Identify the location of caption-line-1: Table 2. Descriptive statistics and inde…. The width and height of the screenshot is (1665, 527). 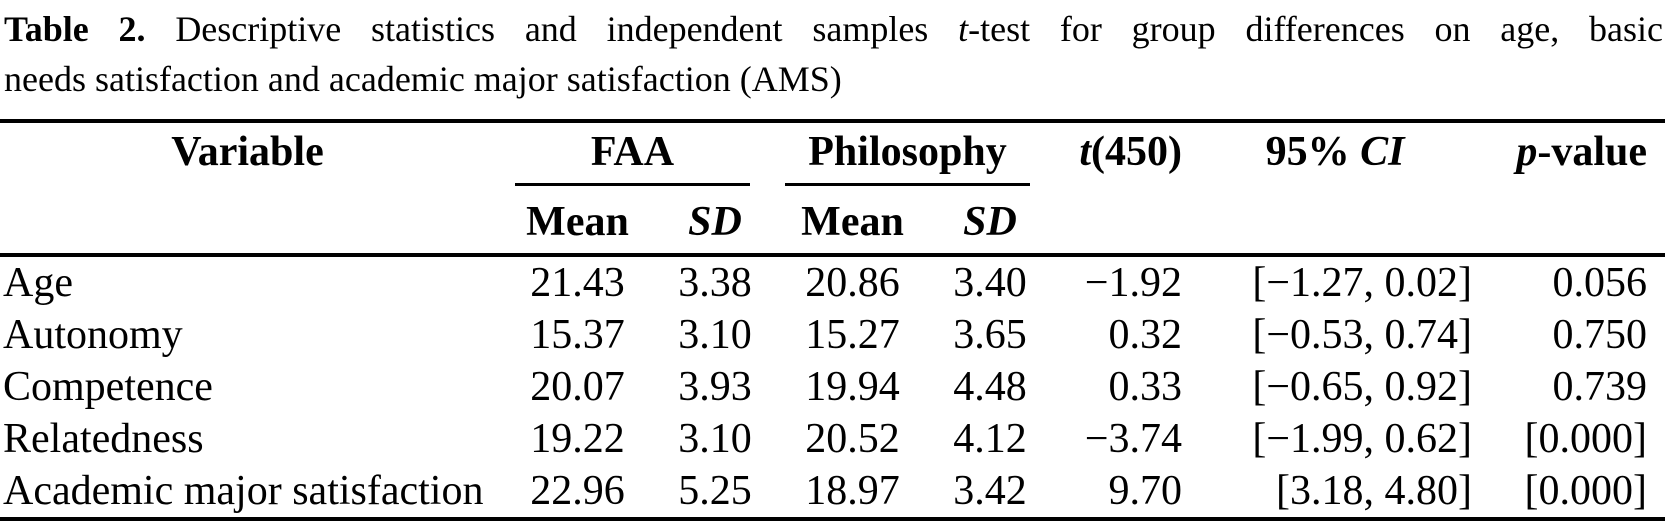
(833, 29).